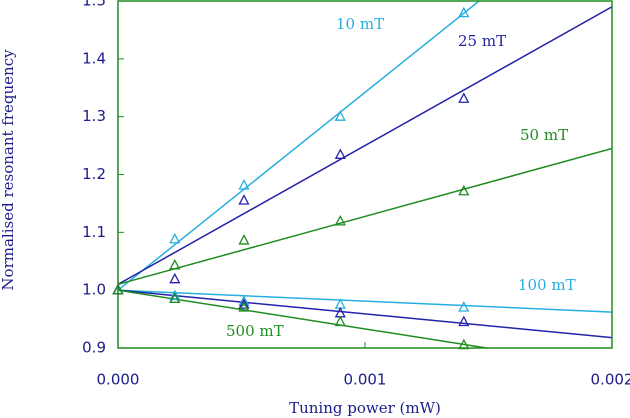  Describe the element at coordinates (360, 24) in the screenshot. I see `series-label: 10 mT` at that location.